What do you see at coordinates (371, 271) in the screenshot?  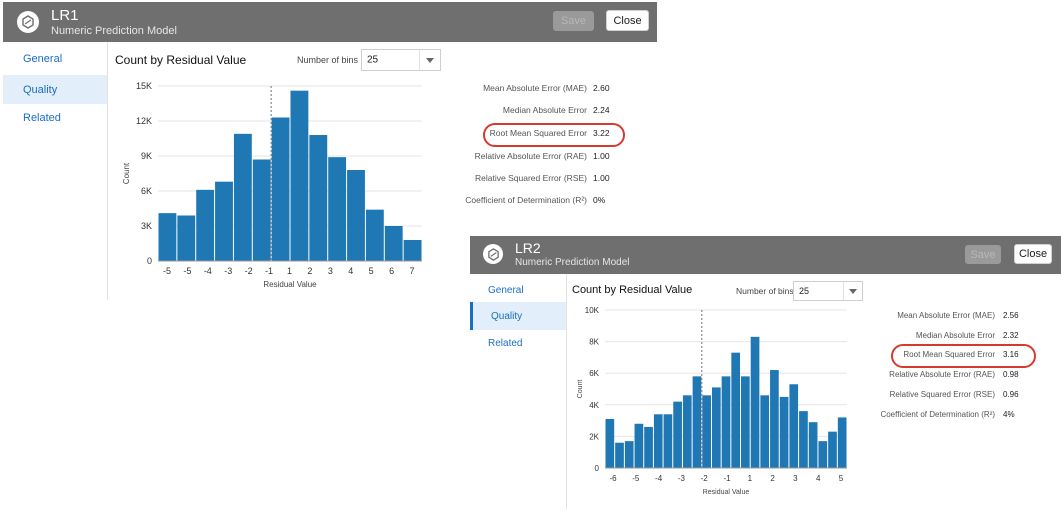 I see `x-tick-label: 5` at bounding box center [371, 271].